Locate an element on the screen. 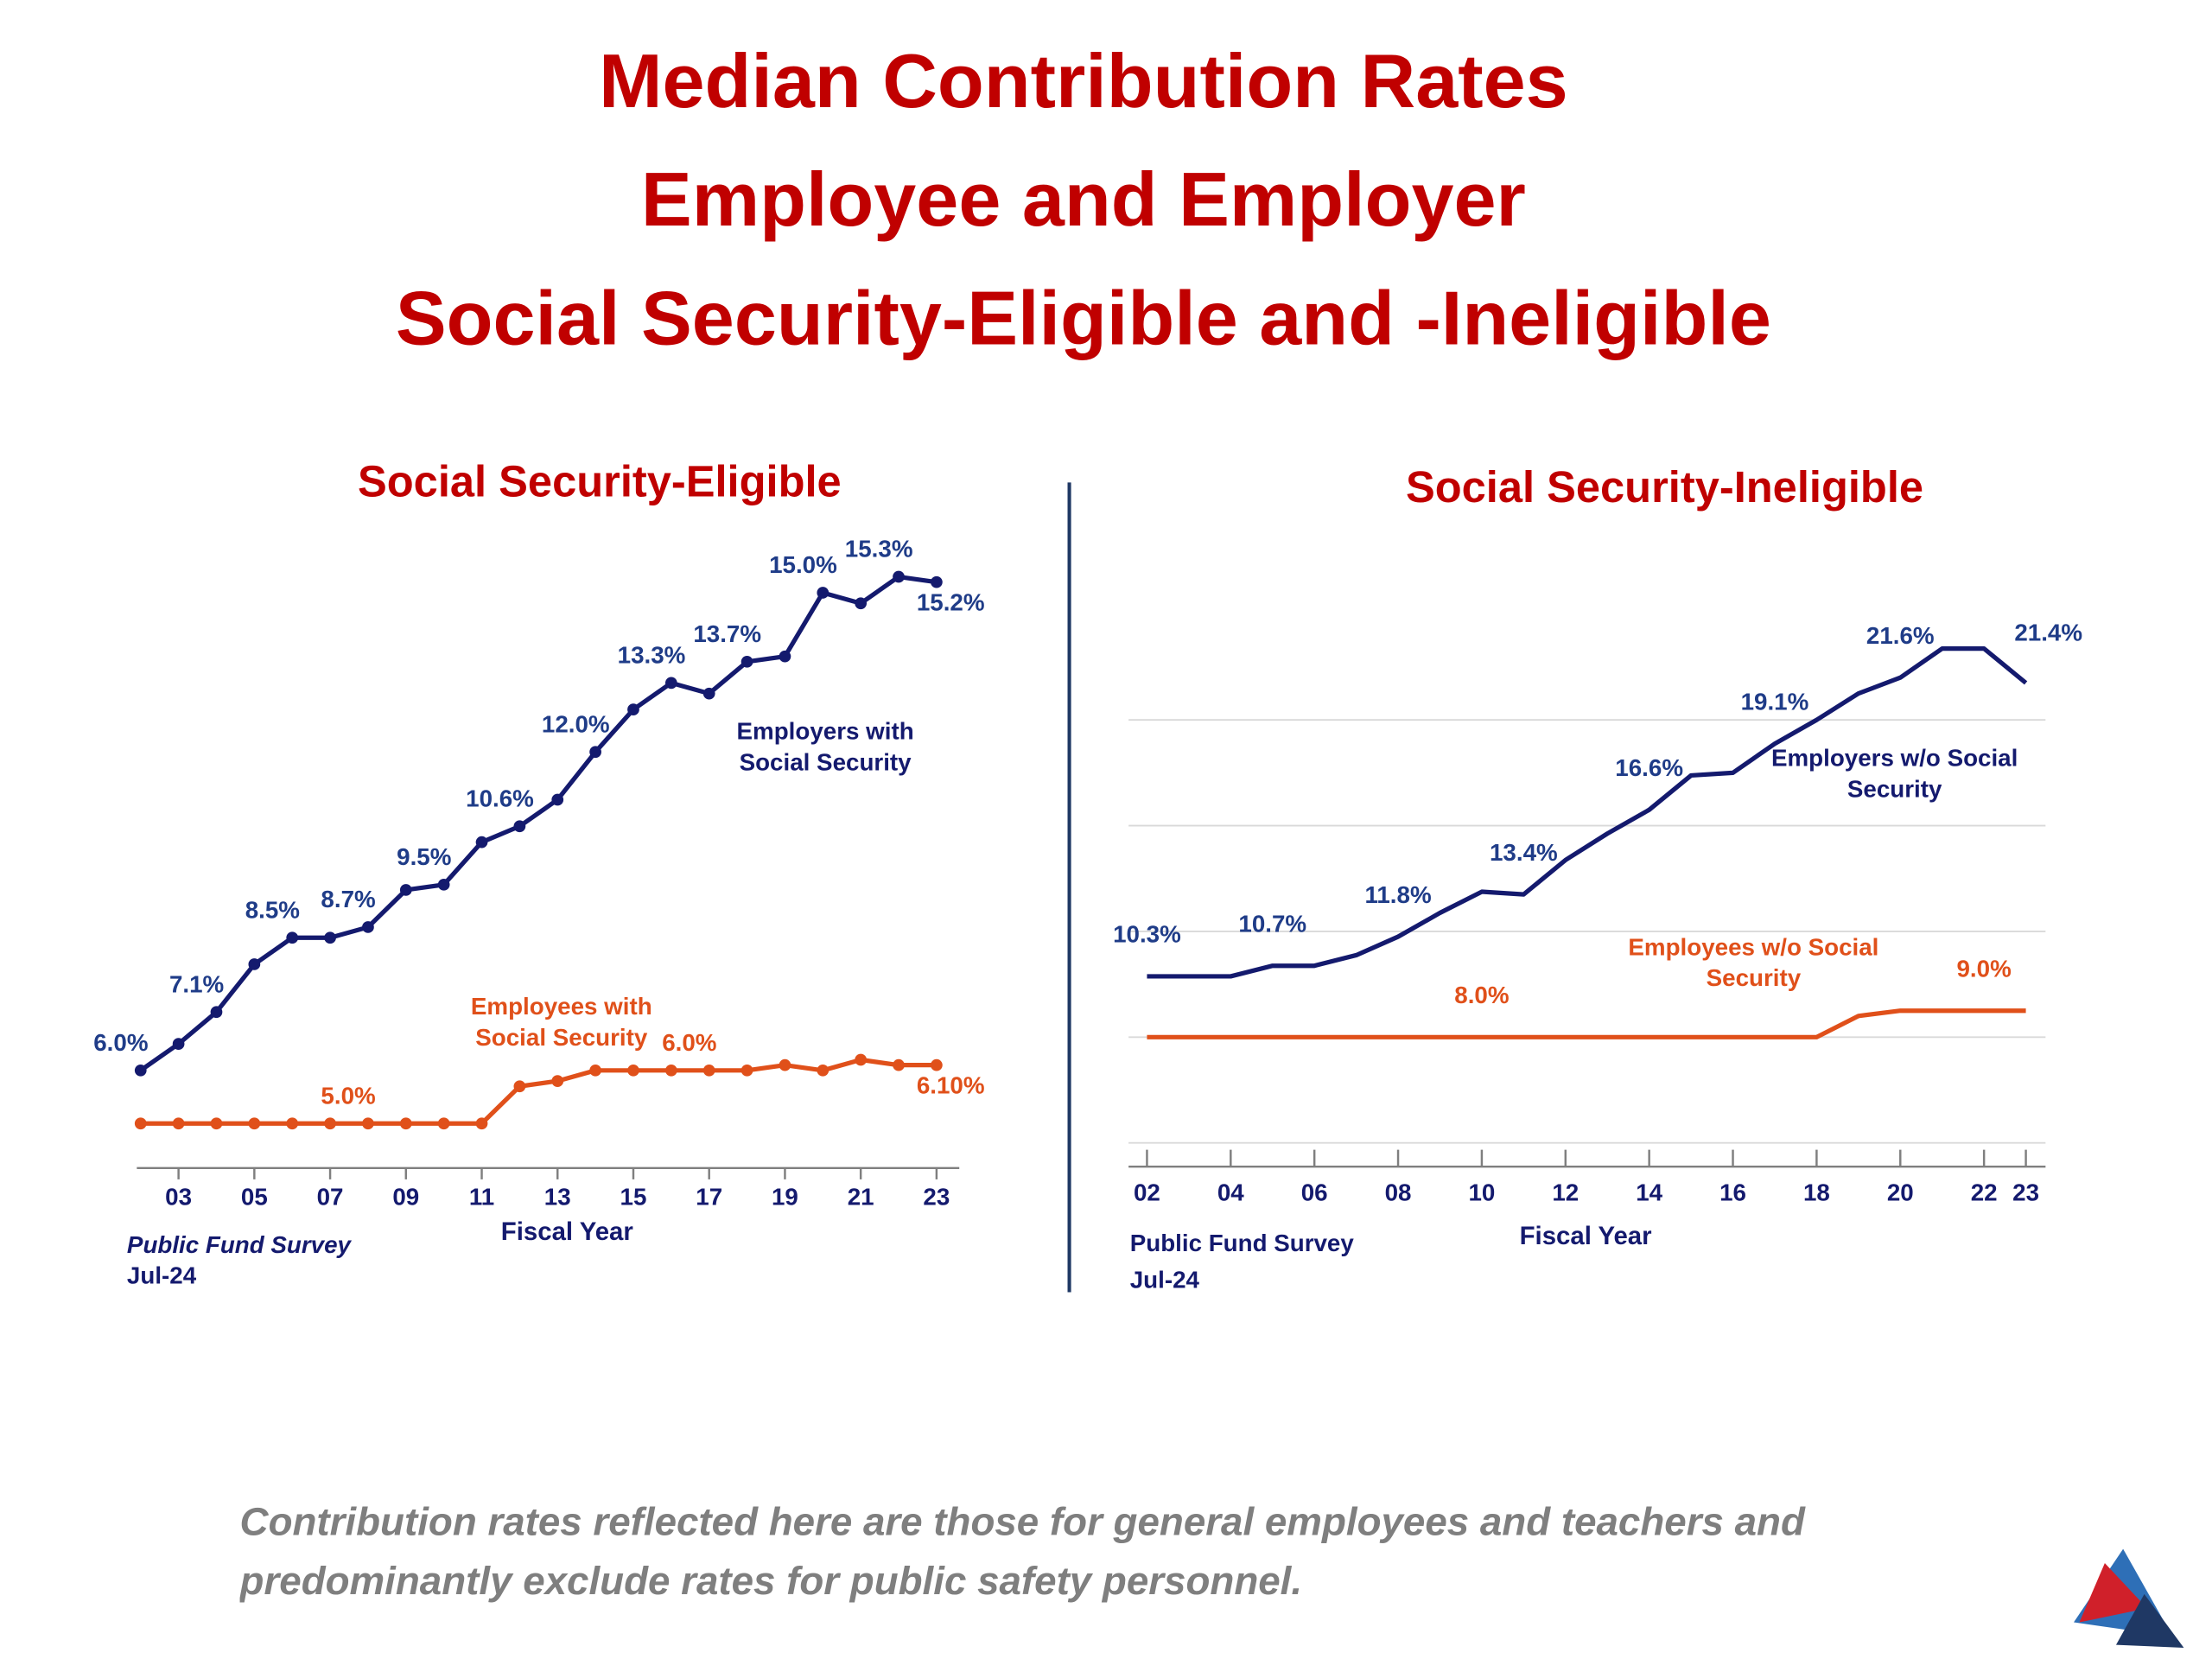  data-label: 8.5% is located at coordinates (272, 909).